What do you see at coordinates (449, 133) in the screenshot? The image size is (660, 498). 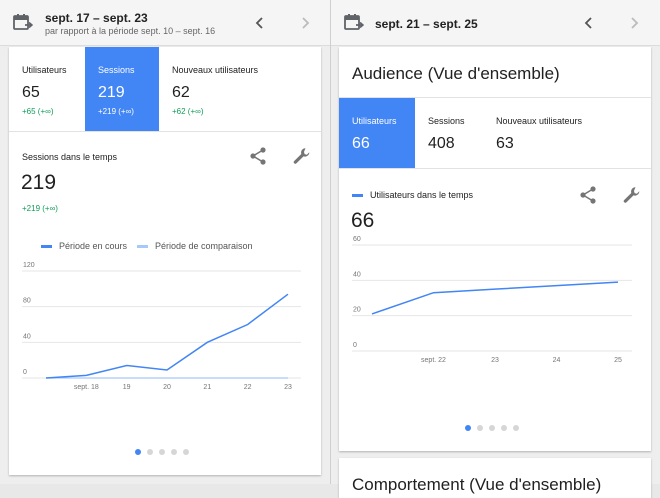 I see `metric-tab-sessions: Sessions 408` at bounding box center [449, 133].